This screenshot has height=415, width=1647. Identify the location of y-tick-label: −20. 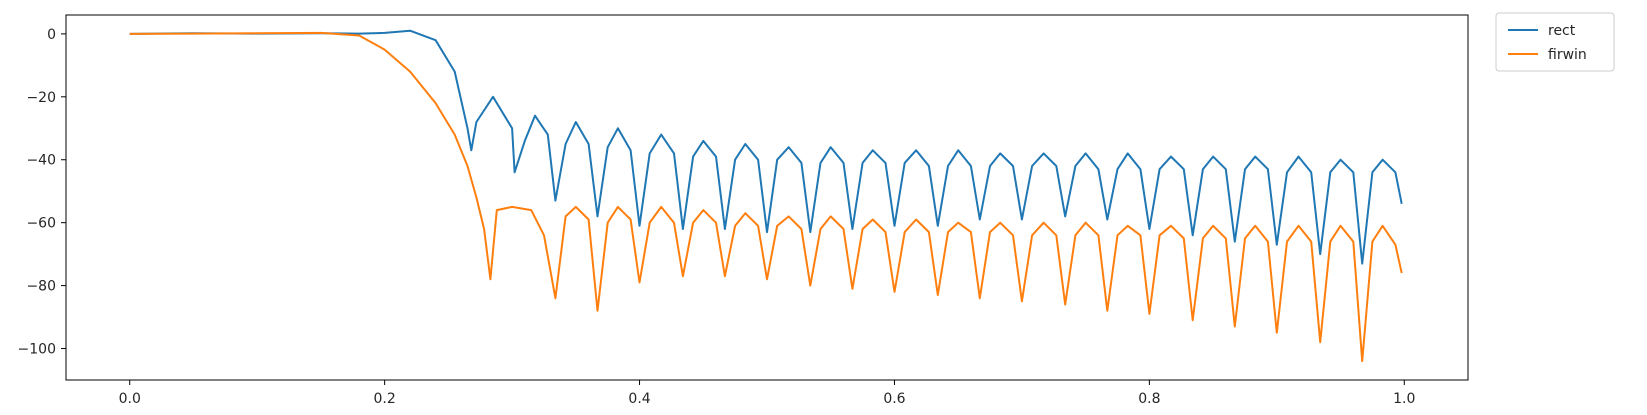
(41, 98).